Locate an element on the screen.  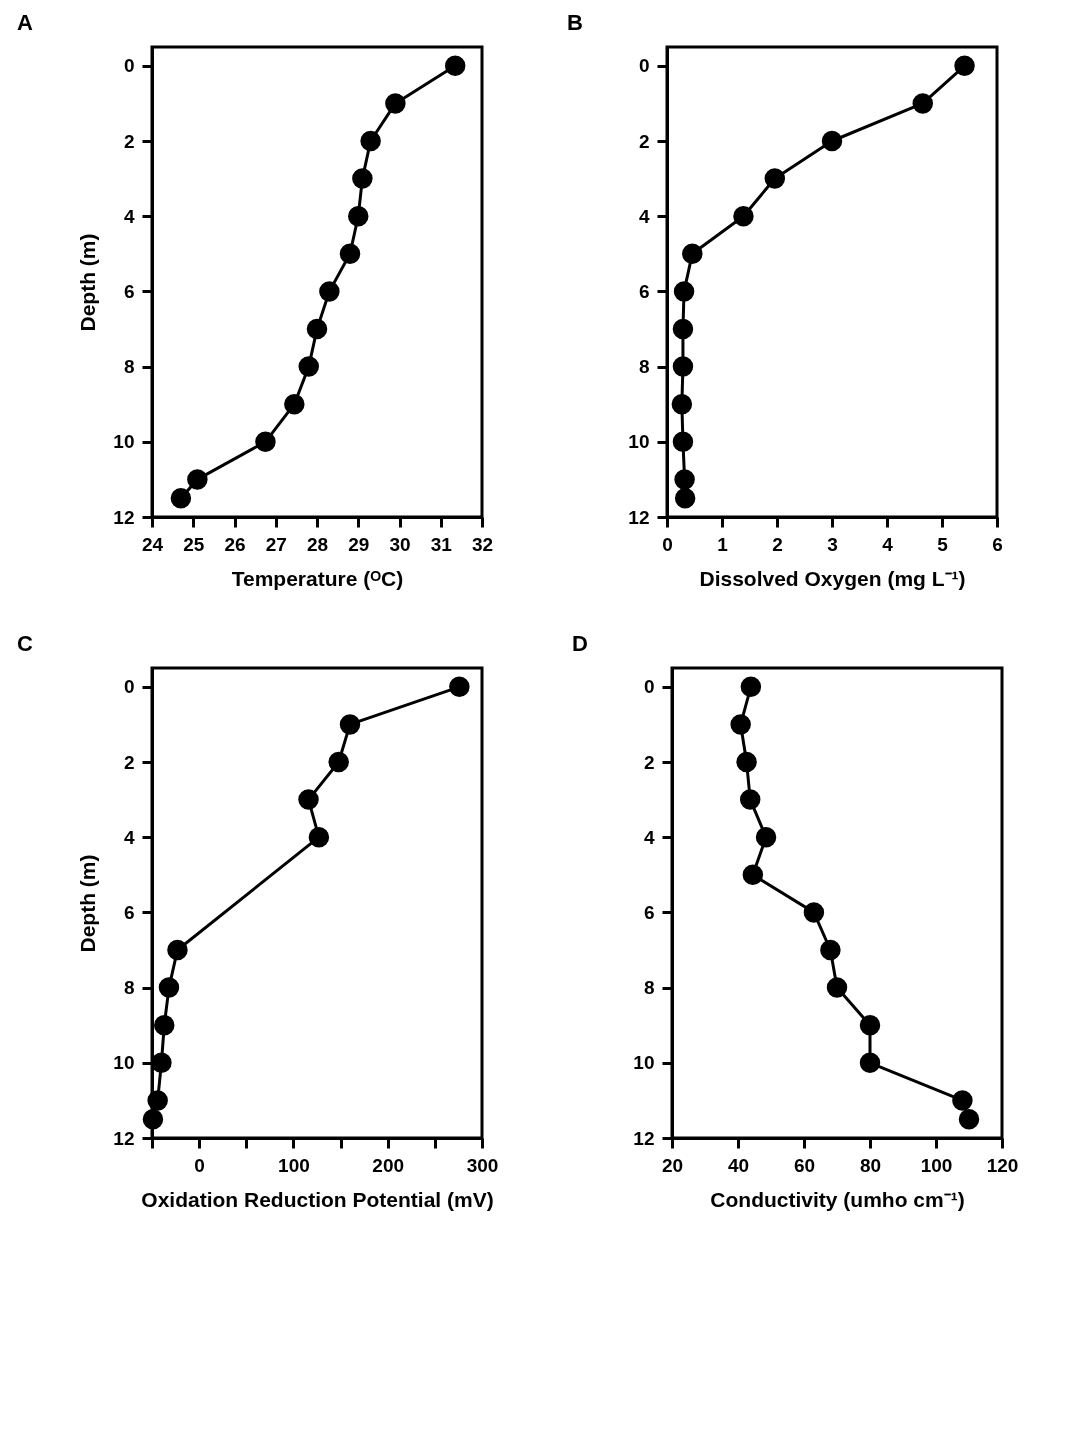
x-tick-label: 300 is located at coordinates (482, 1165).